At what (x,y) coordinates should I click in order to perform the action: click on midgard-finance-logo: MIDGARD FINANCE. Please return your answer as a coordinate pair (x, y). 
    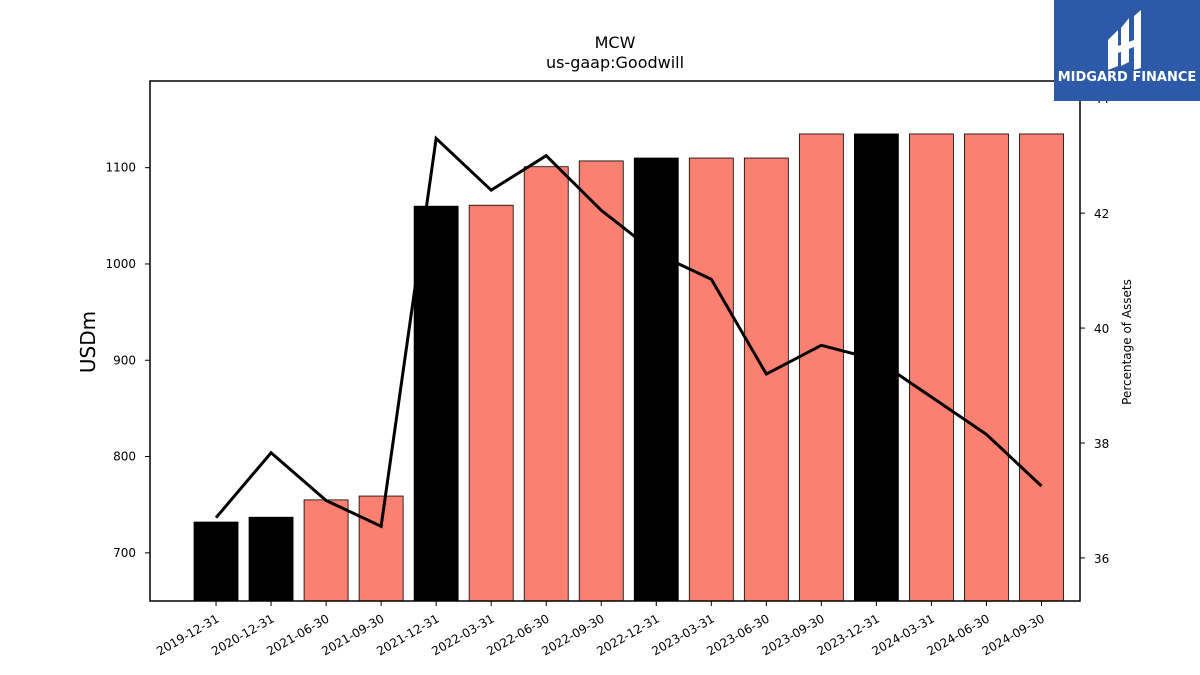
    Looking at the image, I should click on (1127, 50).